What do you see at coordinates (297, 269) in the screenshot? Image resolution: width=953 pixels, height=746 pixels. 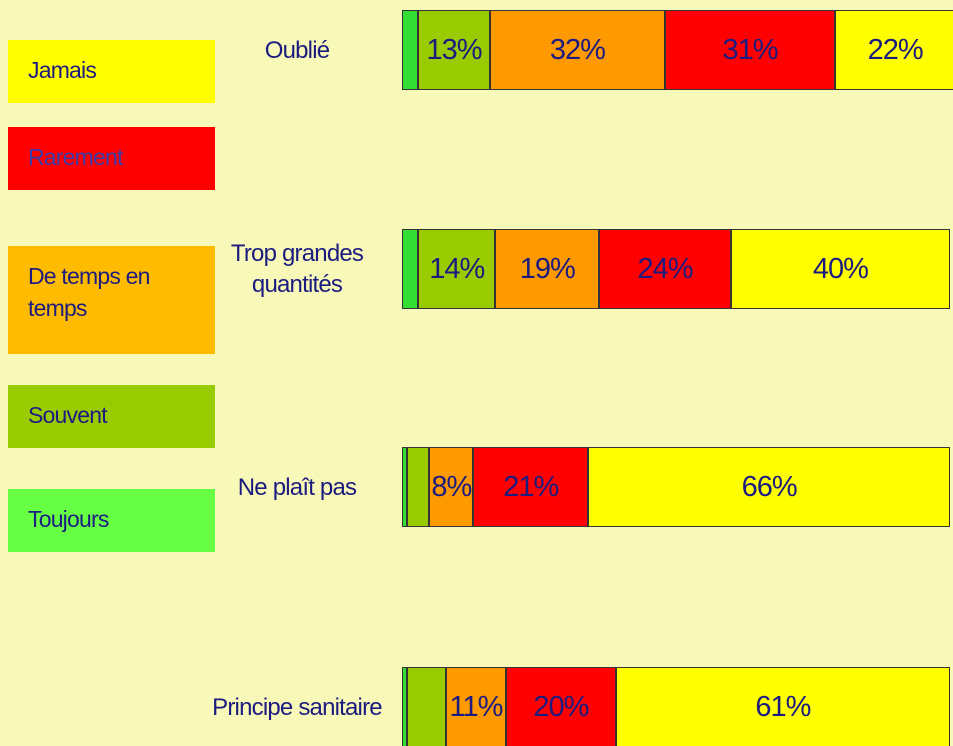 I see `category-label: Trop grandes quantités` at bounding box center [297, 269].